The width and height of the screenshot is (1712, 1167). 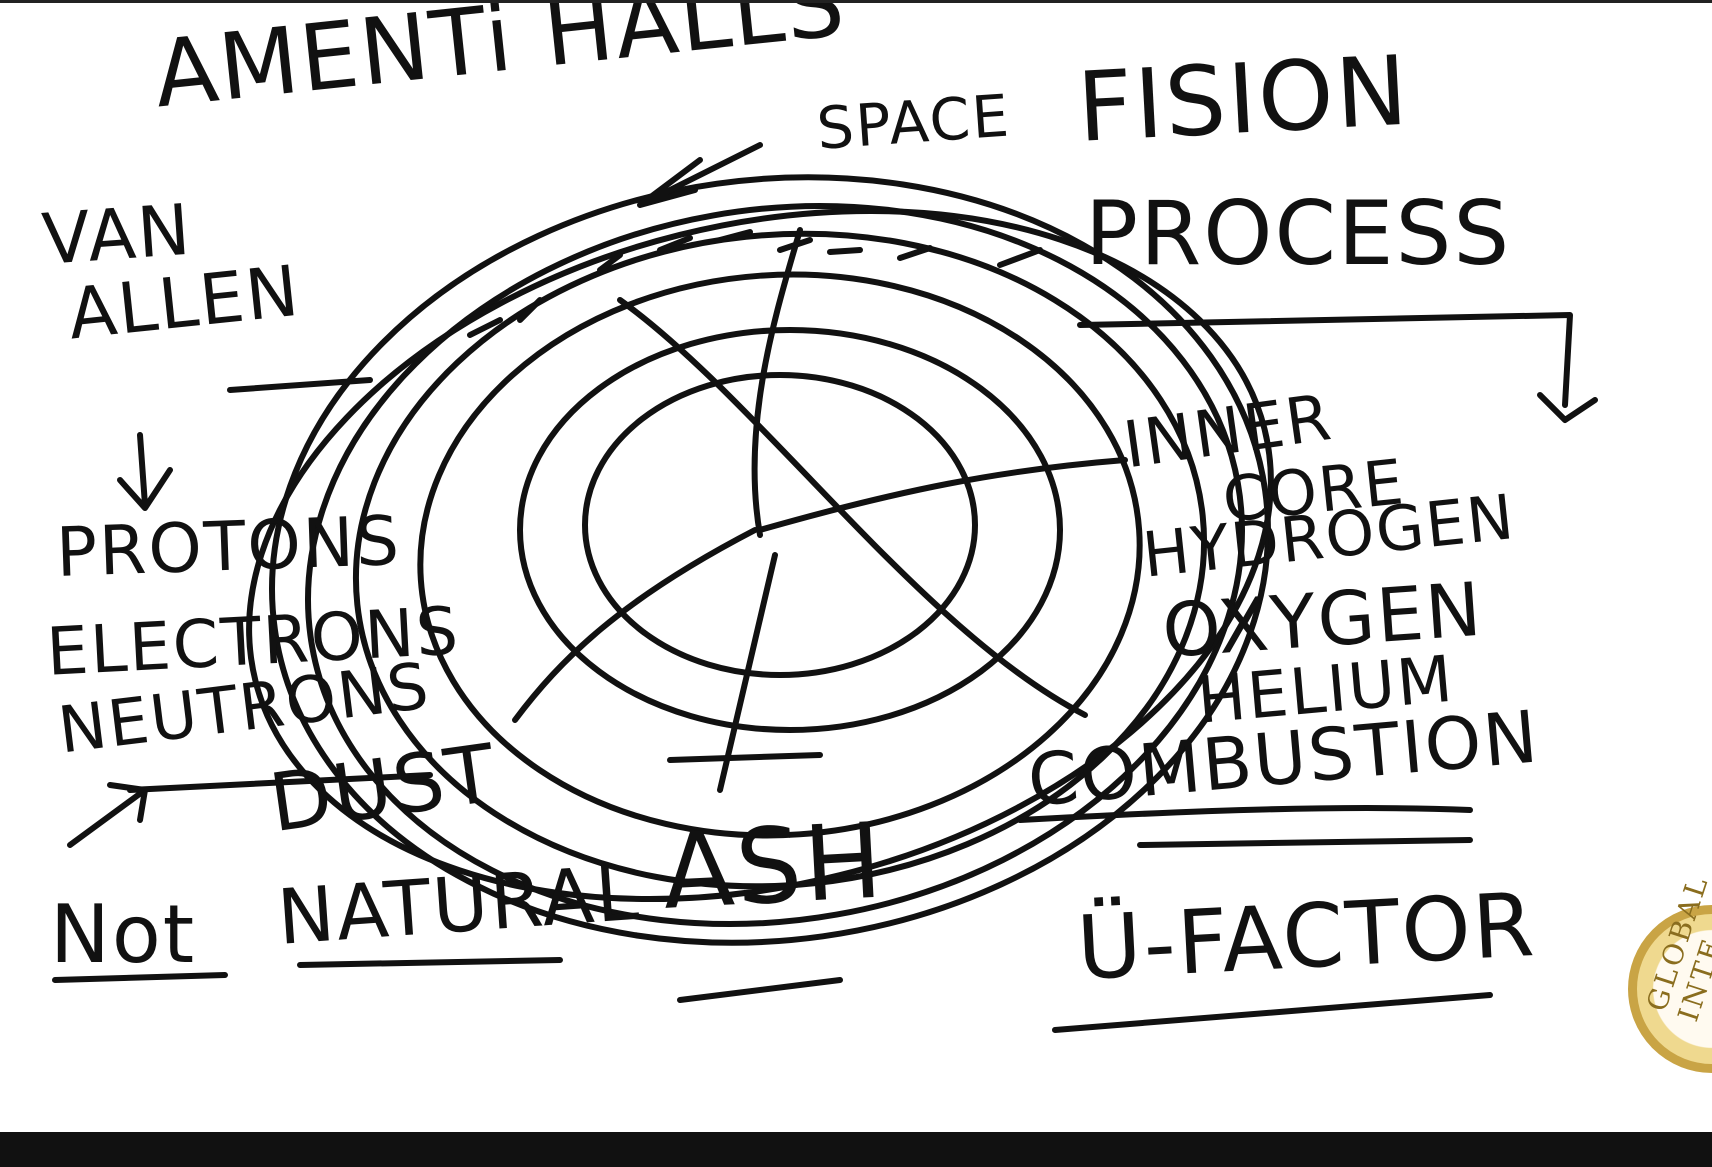 What do you see at coordinates (856, 1149) in the screenshot?
I see `bottom-edge` at bounding box center [856, 1149].